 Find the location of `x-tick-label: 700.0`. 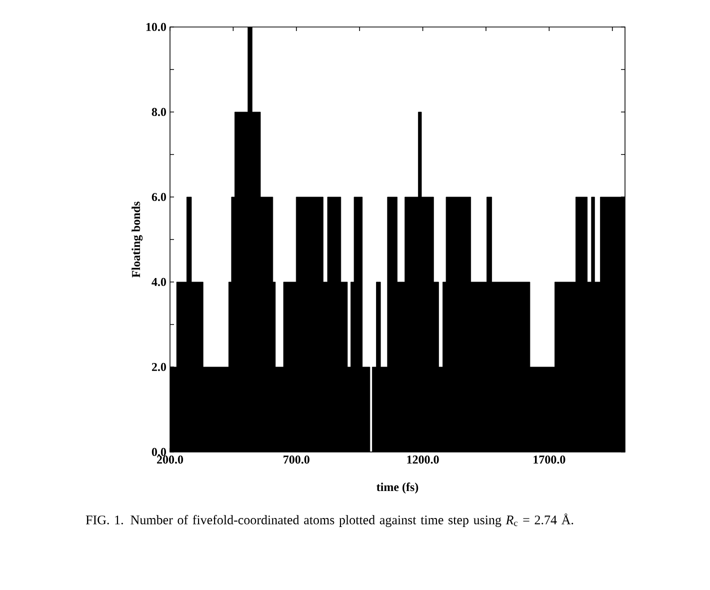

x-tick-label: 700.0 is located at coordinates (297, 460).